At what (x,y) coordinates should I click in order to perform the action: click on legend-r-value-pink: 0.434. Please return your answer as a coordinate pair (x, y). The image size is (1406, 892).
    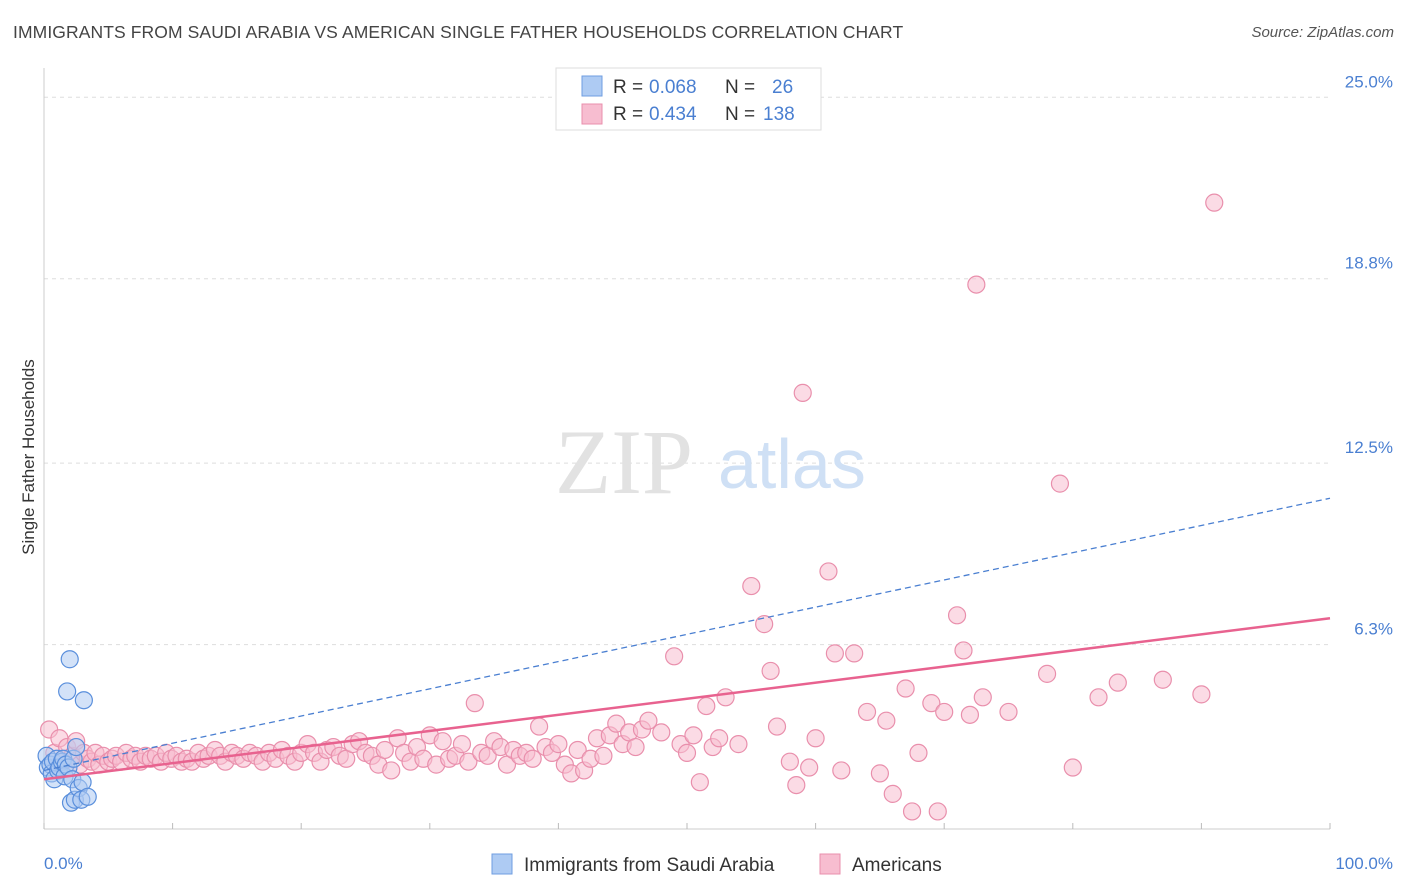
    Looking at the image, I should click on (673, 114).